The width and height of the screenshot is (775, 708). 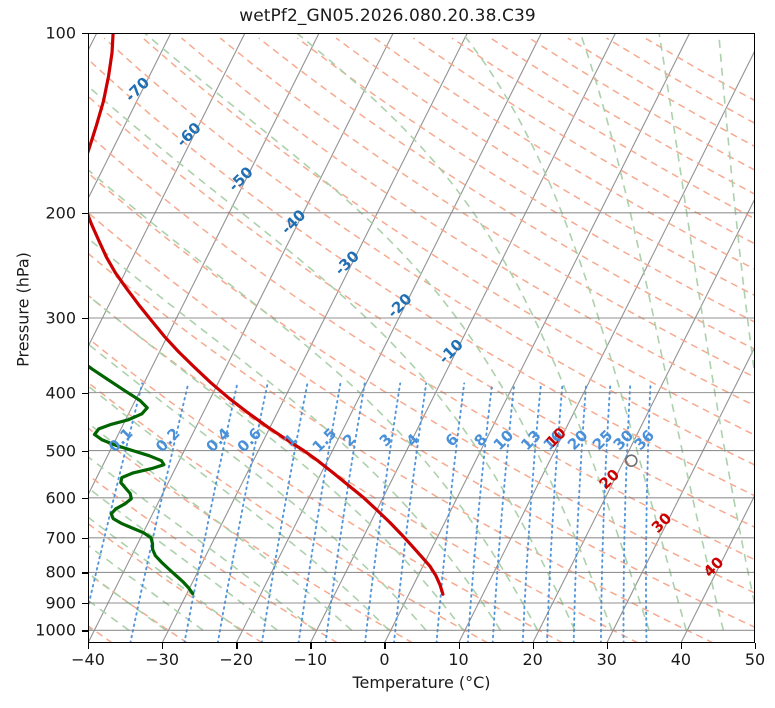 I want to click on x-tick-label: −20, so click(x=236, y=659).